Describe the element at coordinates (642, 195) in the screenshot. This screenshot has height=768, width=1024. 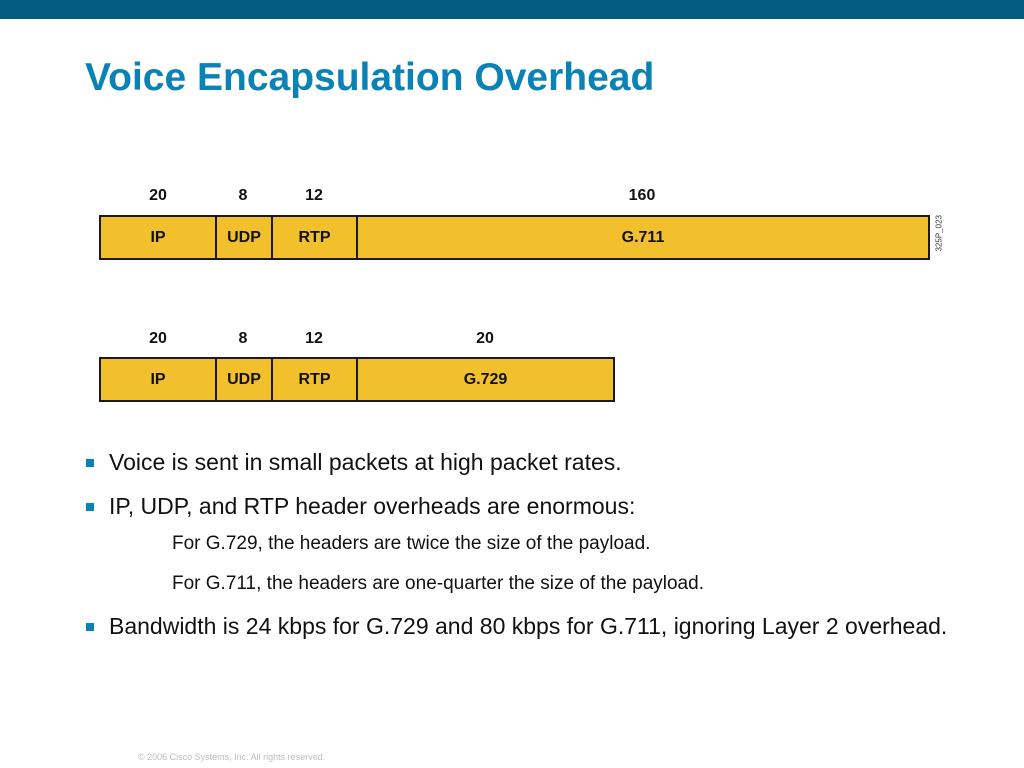
I see `size-label-payload: 160` at that location.